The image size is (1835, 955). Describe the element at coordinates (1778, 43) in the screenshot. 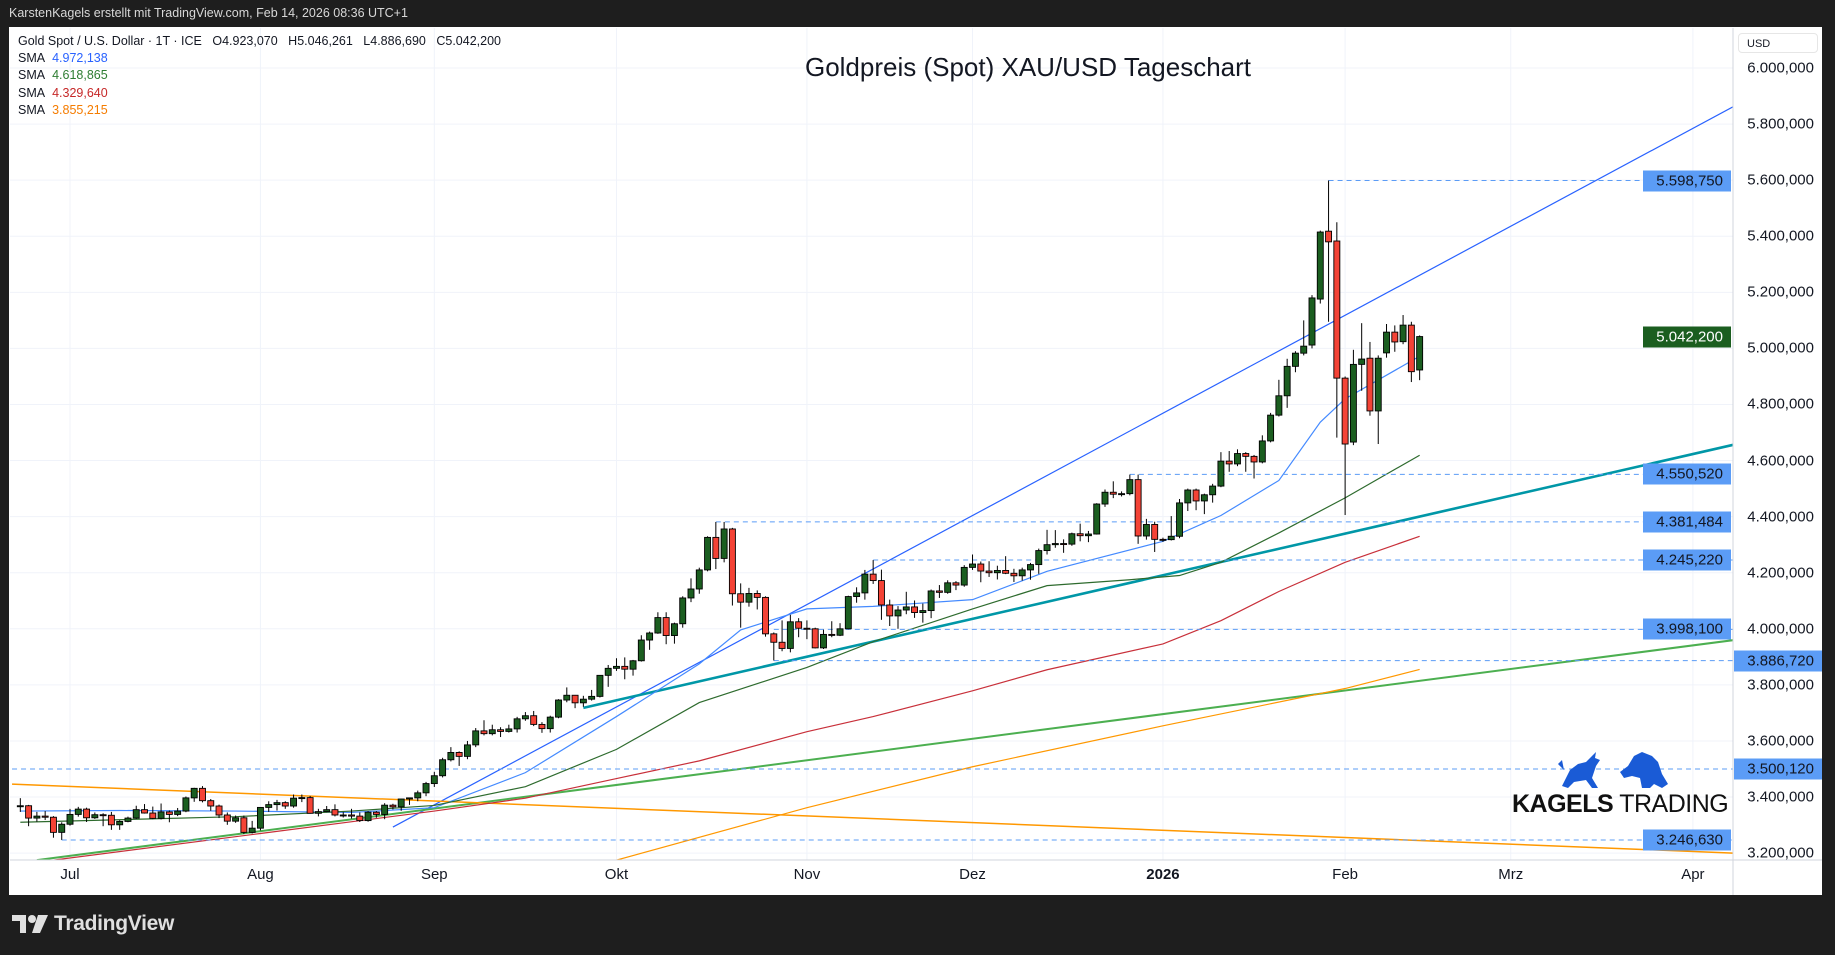

I see `currency-button: USD` at that location.